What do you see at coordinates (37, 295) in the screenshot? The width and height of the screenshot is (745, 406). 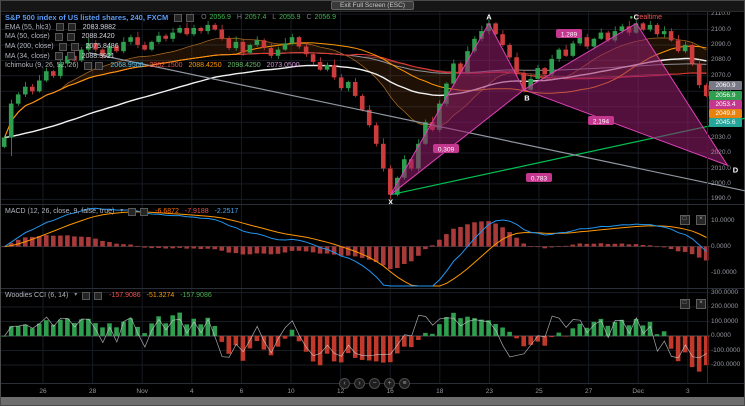 I see `indicator-label: Woodies CCI (6, 14)` at bounding box center [37, 295].